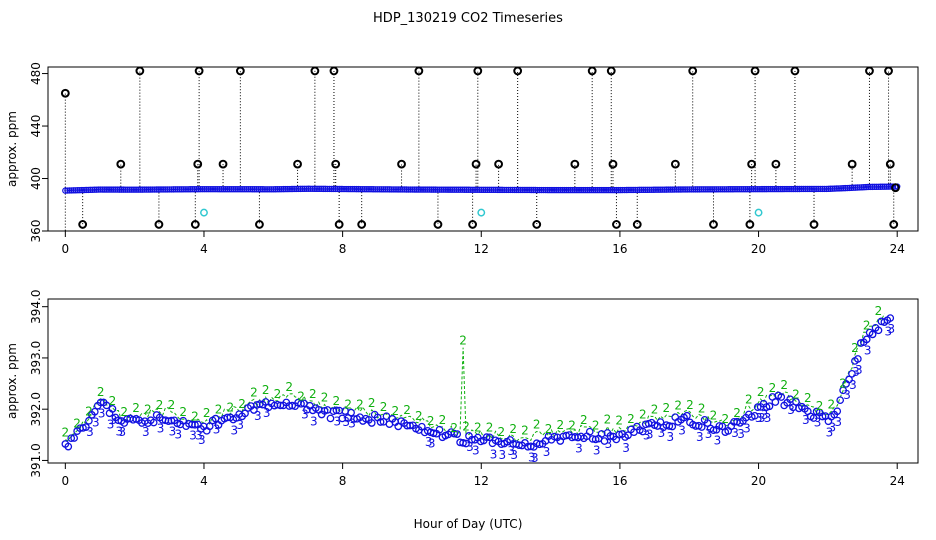  What do you see at coordinates (468, 18) in the screenshot?
I see `chart-title: HDP_130219 CO2 Timeseries` at bounding box center [468, 18].